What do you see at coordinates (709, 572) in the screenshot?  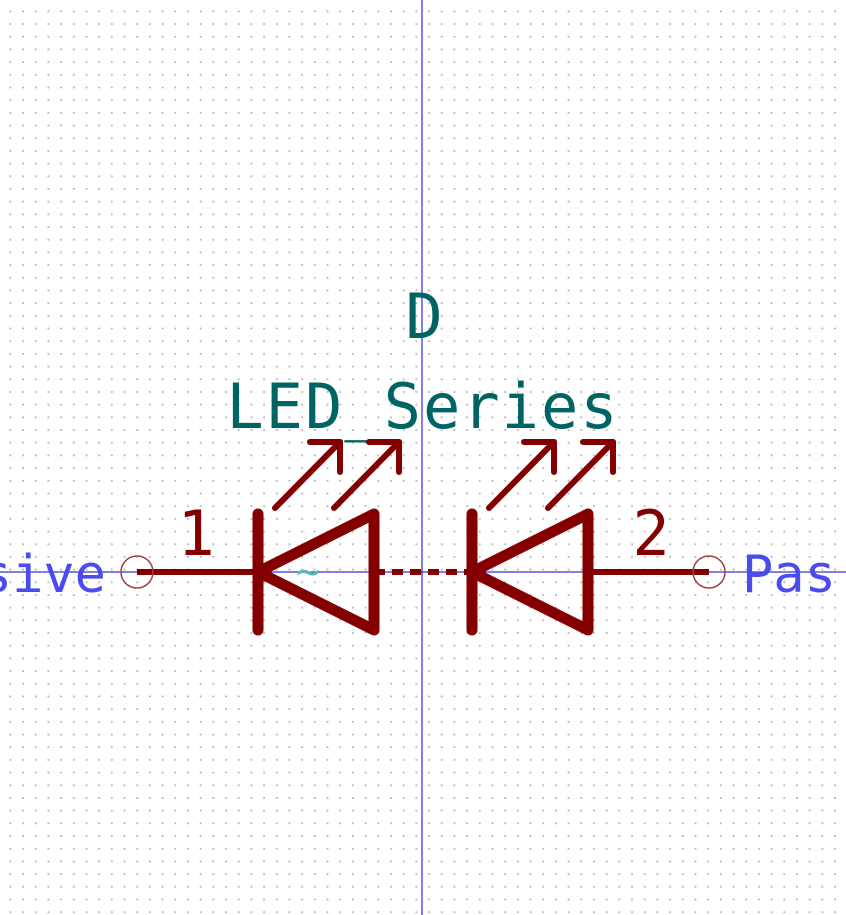 I see `pin-2-connection-point` at bounding box center [709, 572].